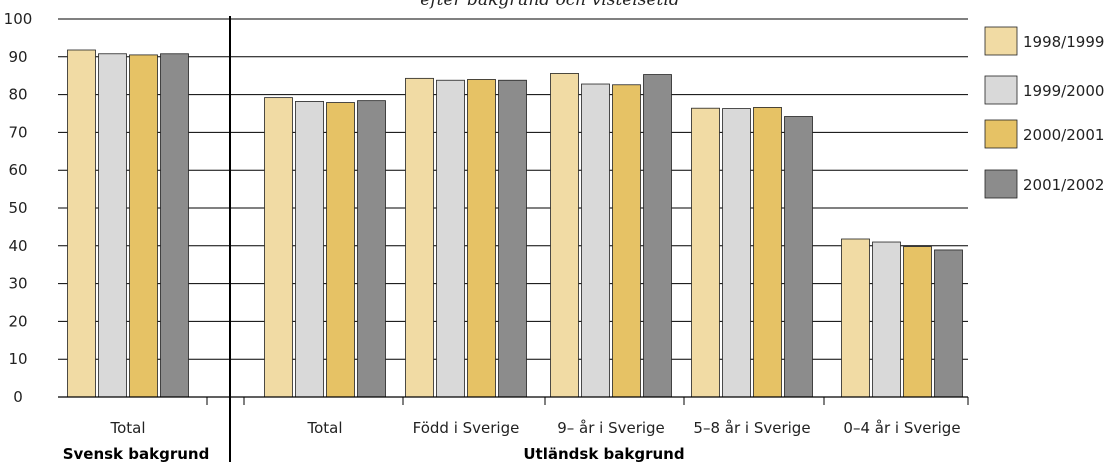 The width and height of the screenshot is (1116, 465). I want to click on x-tick-label-total-0: Total, so click(127, 428).